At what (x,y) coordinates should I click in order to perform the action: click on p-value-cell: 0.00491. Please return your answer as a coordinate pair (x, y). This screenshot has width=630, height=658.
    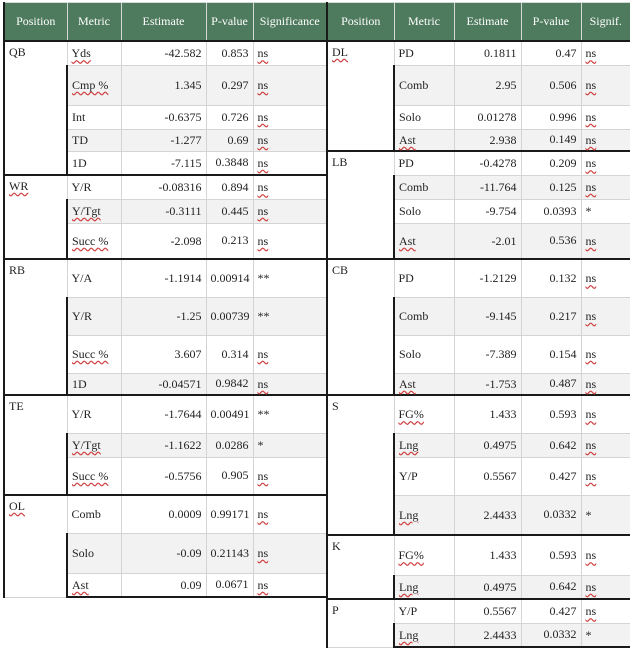
    Looking at the image, I should click on (229, 414).